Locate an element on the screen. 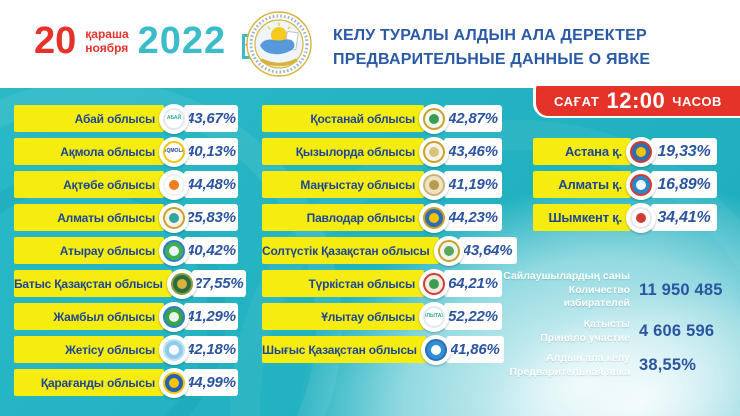  region-name: Солтүстік Қазақстан облысы is located at coordinates (346, 250).